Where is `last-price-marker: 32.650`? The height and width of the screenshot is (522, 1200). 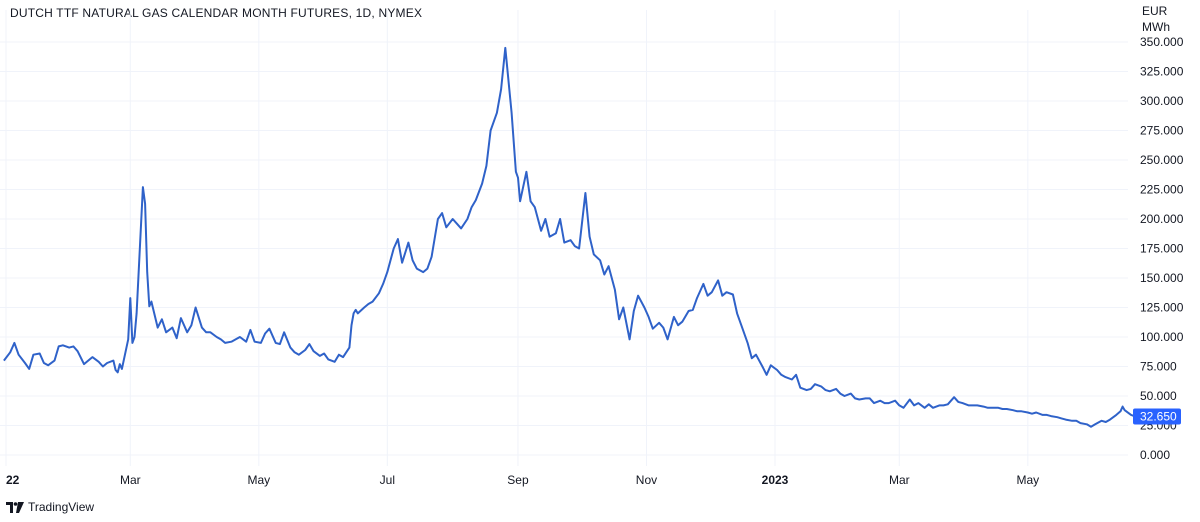
last-price-marker: 32.650 is located at coordinates (1157, 416).